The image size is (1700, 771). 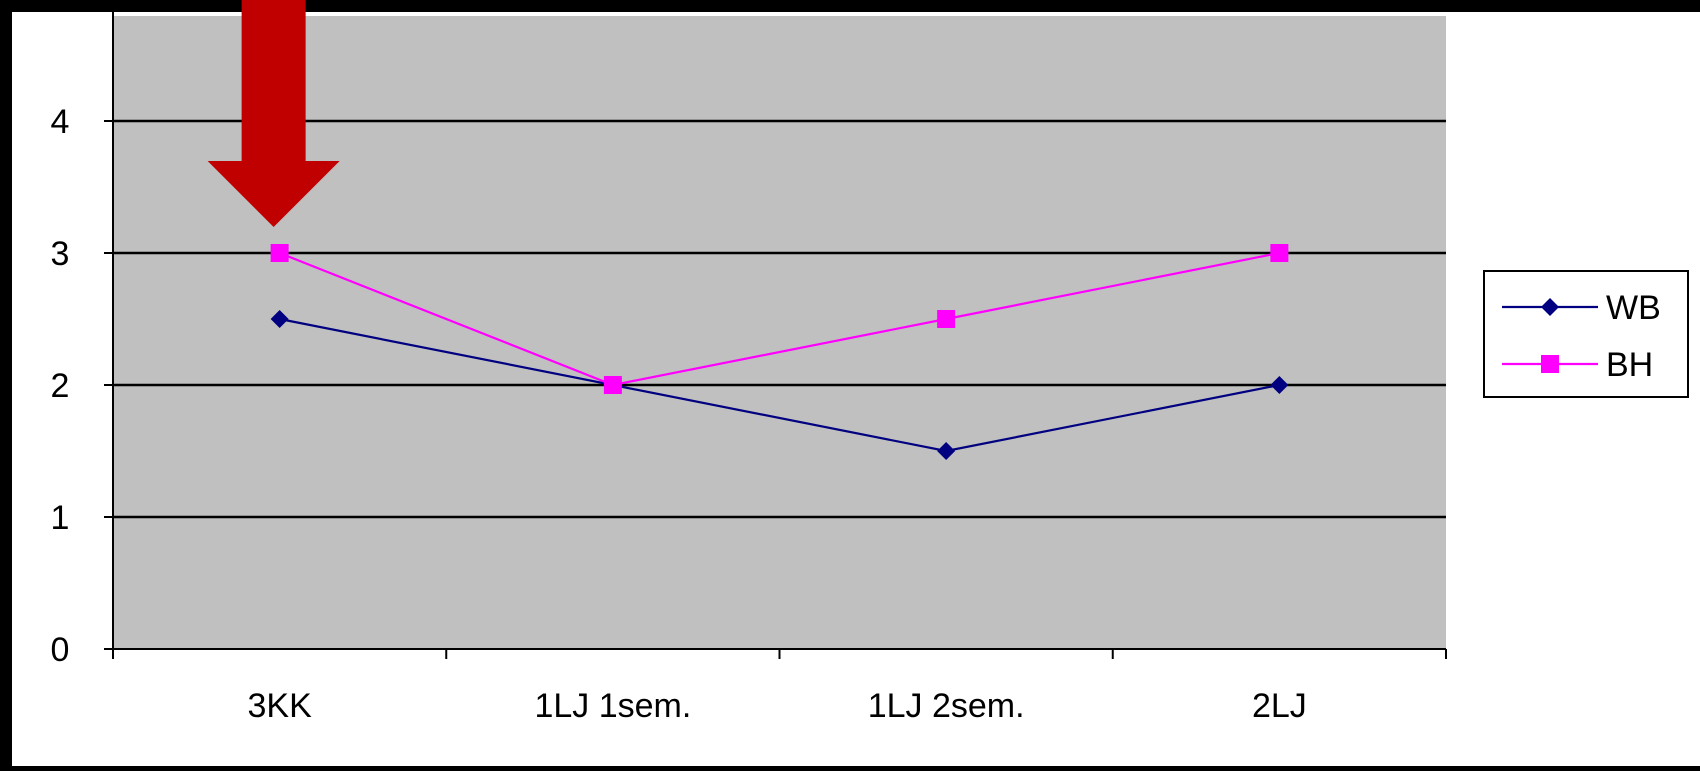 What do you see at coordinates (779, 687) in the screenshot?
I see `x-axis-ticks: 3KK 1LJ 1sem. 1LJ 2sem. 2LJ` at bounding box center [779, 687].